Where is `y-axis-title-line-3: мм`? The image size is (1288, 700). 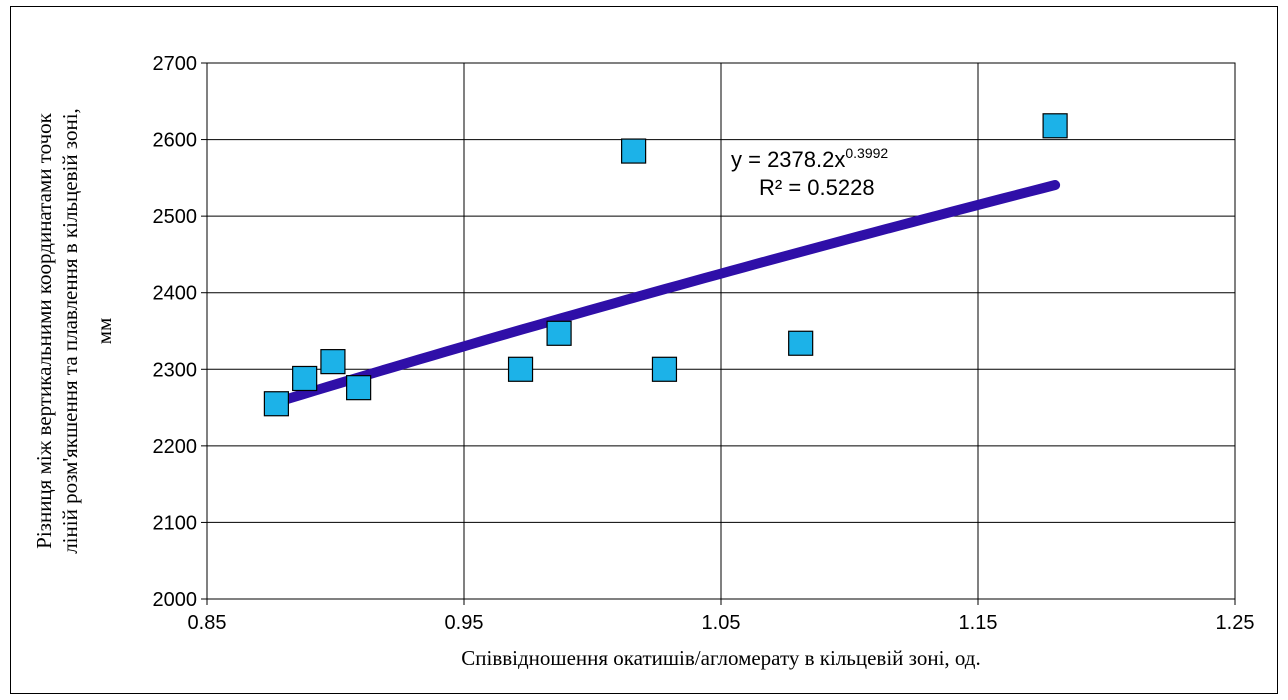 y-axis-title-line-3: мм is located at coordinates (104, 331).